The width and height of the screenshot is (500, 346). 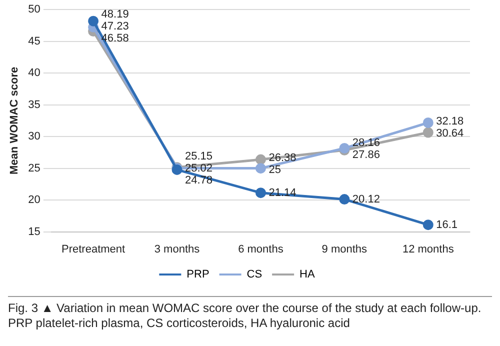 What do you see at coordinates (450, 134) in the screenshot?
I see `data-label: 30.64` at bounding box center [450, 134].